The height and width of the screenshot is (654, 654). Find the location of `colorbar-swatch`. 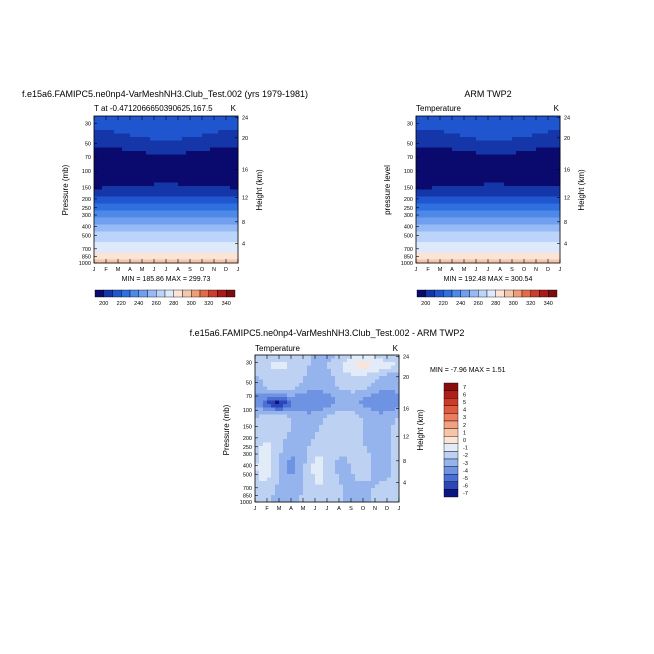

colorbar-swatch is located at coordinates (544, 293).